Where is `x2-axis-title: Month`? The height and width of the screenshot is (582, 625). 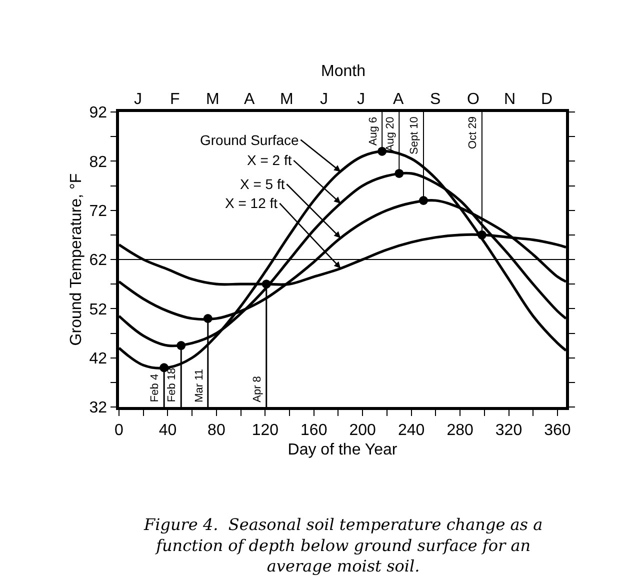 x2-axis-title: Month is located at coordinates (343, 71).